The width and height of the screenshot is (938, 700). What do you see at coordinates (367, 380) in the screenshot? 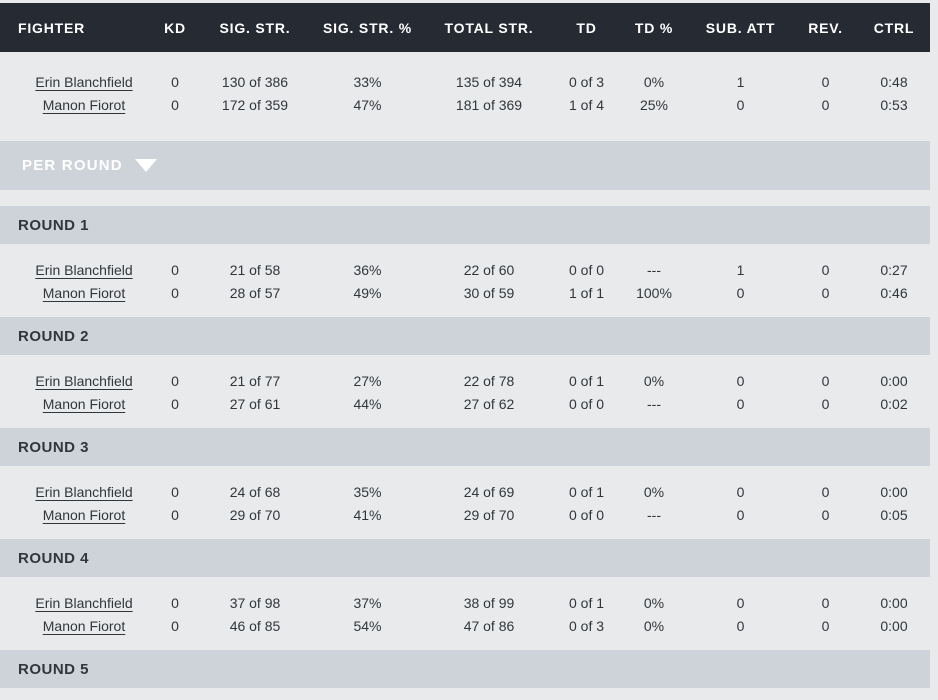
I see `stat-cell: 27%` at bounding box center [367, 380].